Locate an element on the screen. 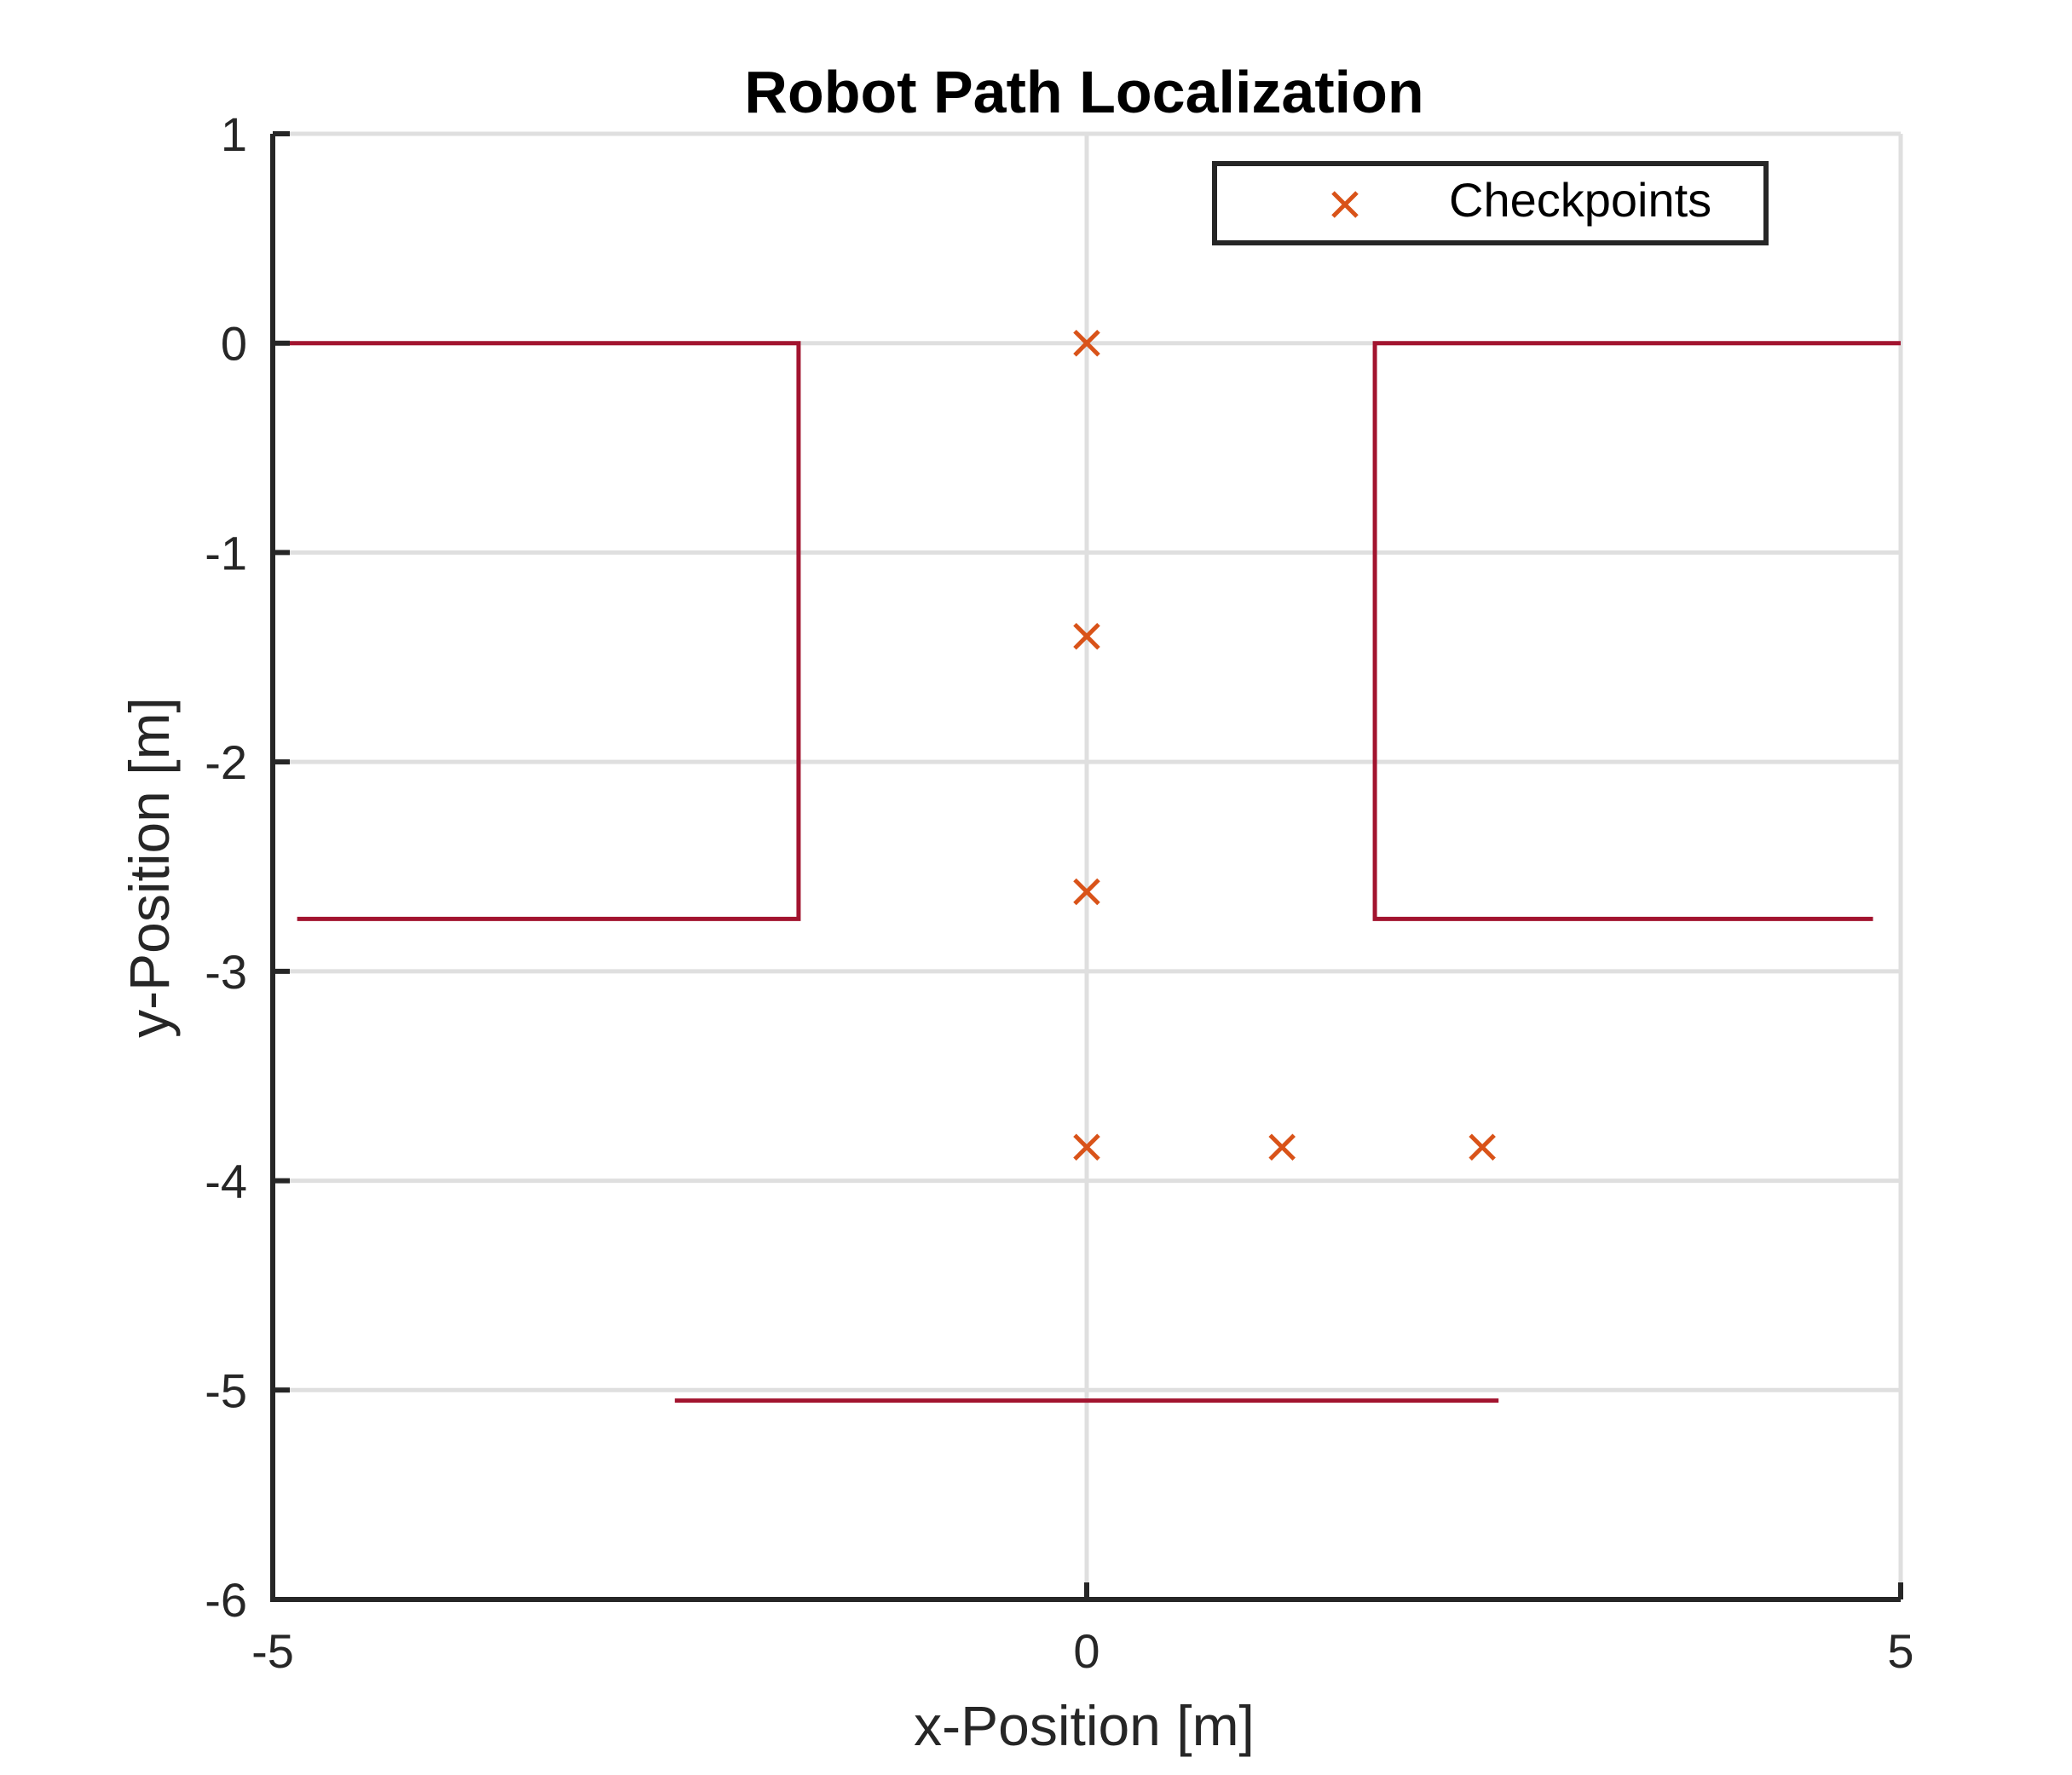  y-tick-label: -1 is located at coordinates (226, 552).